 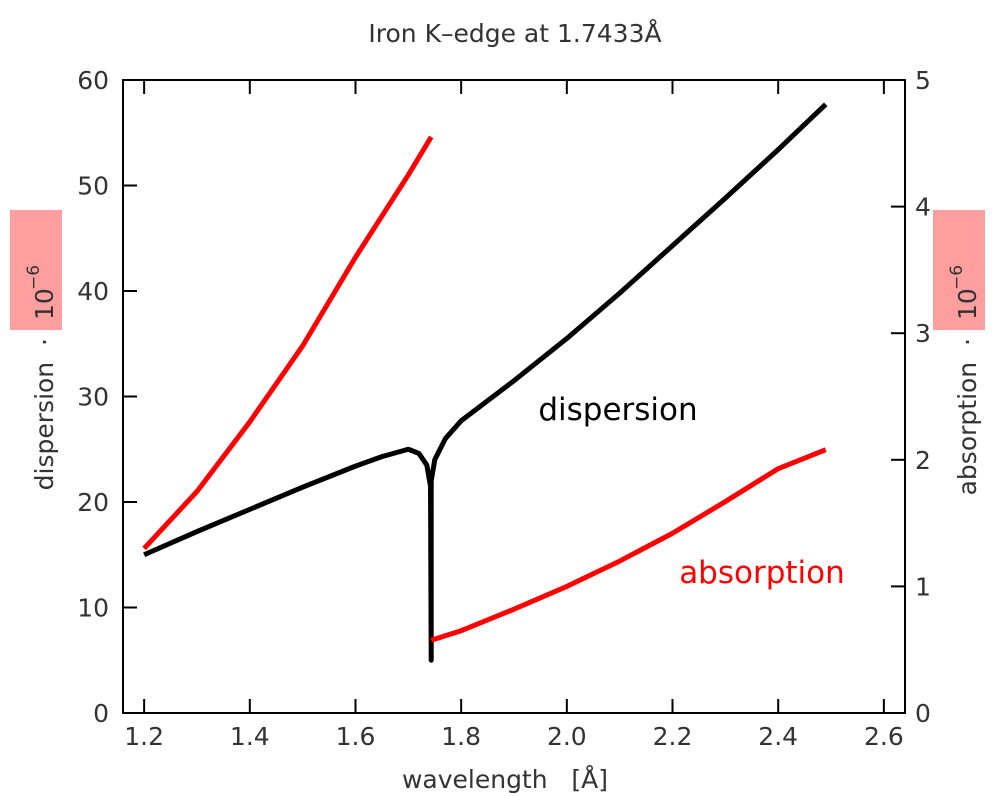 I want to click on y-tick-label: 50, so click(x=93, y=186).